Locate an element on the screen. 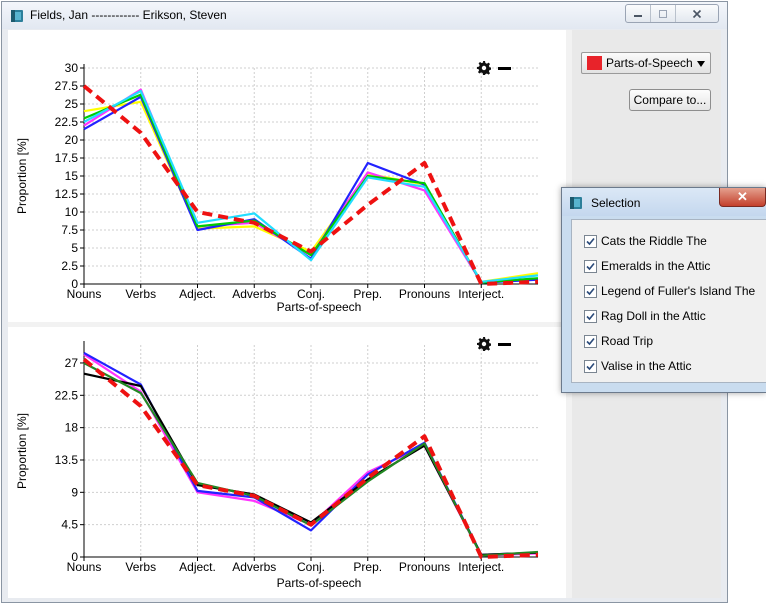 This screenshot has height=604, width=766. selection-item: Legend of Fuller's Island The is located at coordinates (669, 291).